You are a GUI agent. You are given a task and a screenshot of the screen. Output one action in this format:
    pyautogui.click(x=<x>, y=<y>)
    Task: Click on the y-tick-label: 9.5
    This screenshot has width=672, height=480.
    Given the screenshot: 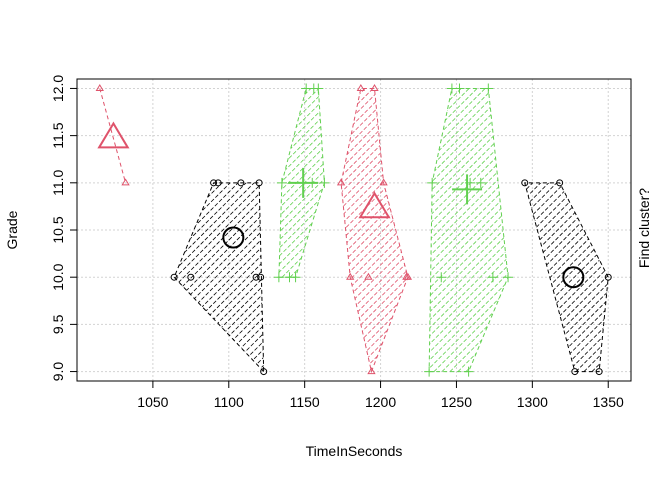 What is the action you would take?
    pyautogui.click(x=58, y=324)
    